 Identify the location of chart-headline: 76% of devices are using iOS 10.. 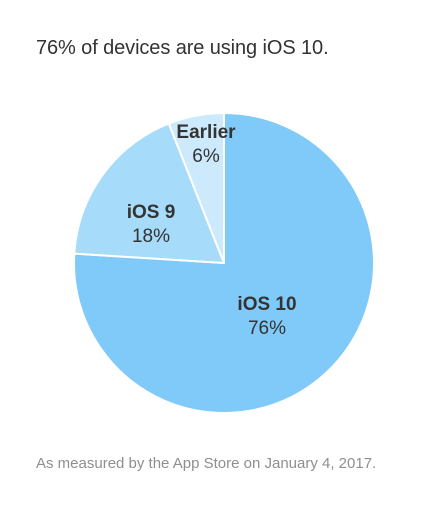
(182, 48).